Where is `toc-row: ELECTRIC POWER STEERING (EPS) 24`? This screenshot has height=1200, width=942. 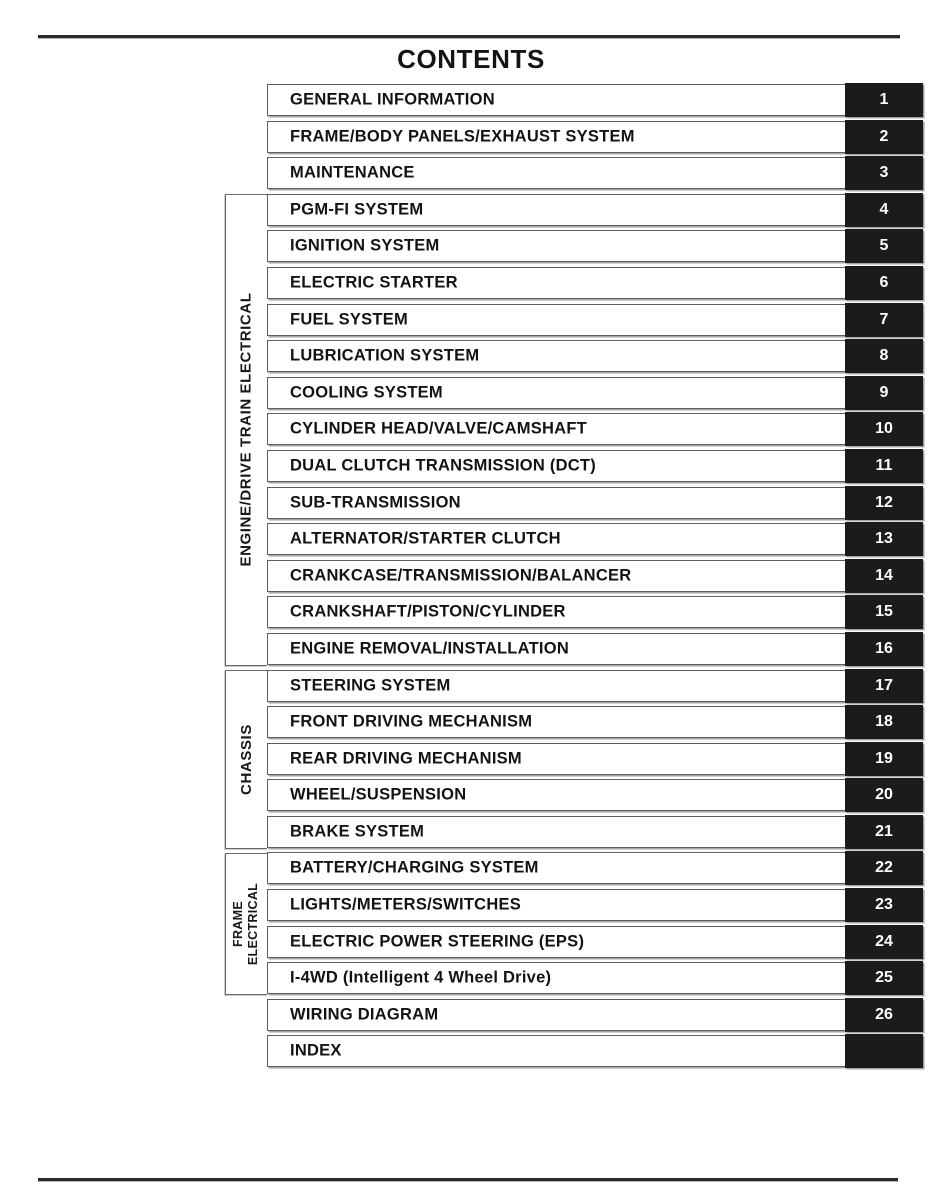
toc-row: ELECTRIC POWER STEERING (EPS) 24 is located at coordinates (471, 943).